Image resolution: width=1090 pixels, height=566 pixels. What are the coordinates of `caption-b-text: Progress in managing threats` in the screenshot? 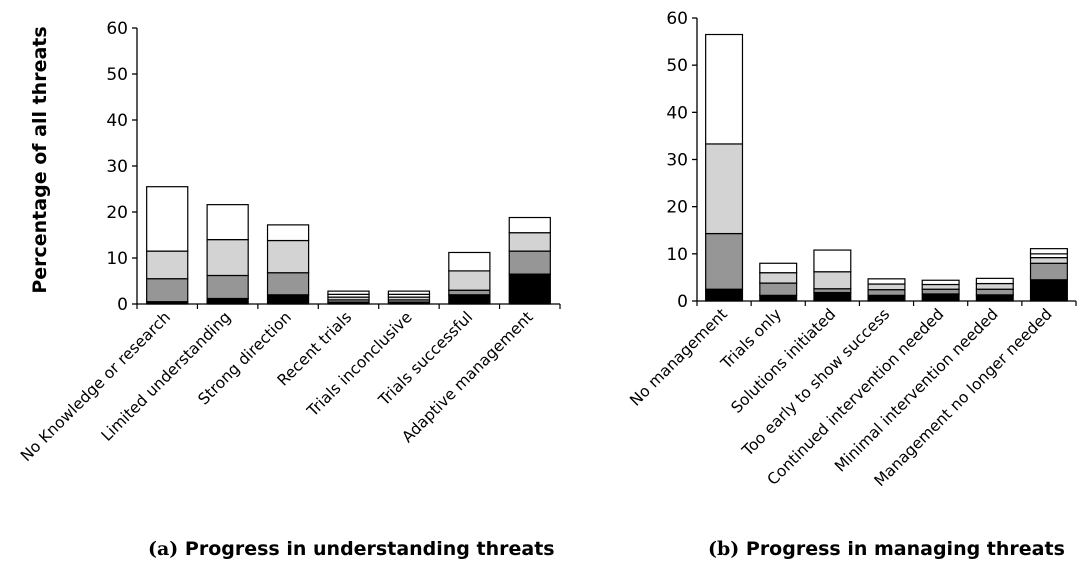 It's located at (905, 549).